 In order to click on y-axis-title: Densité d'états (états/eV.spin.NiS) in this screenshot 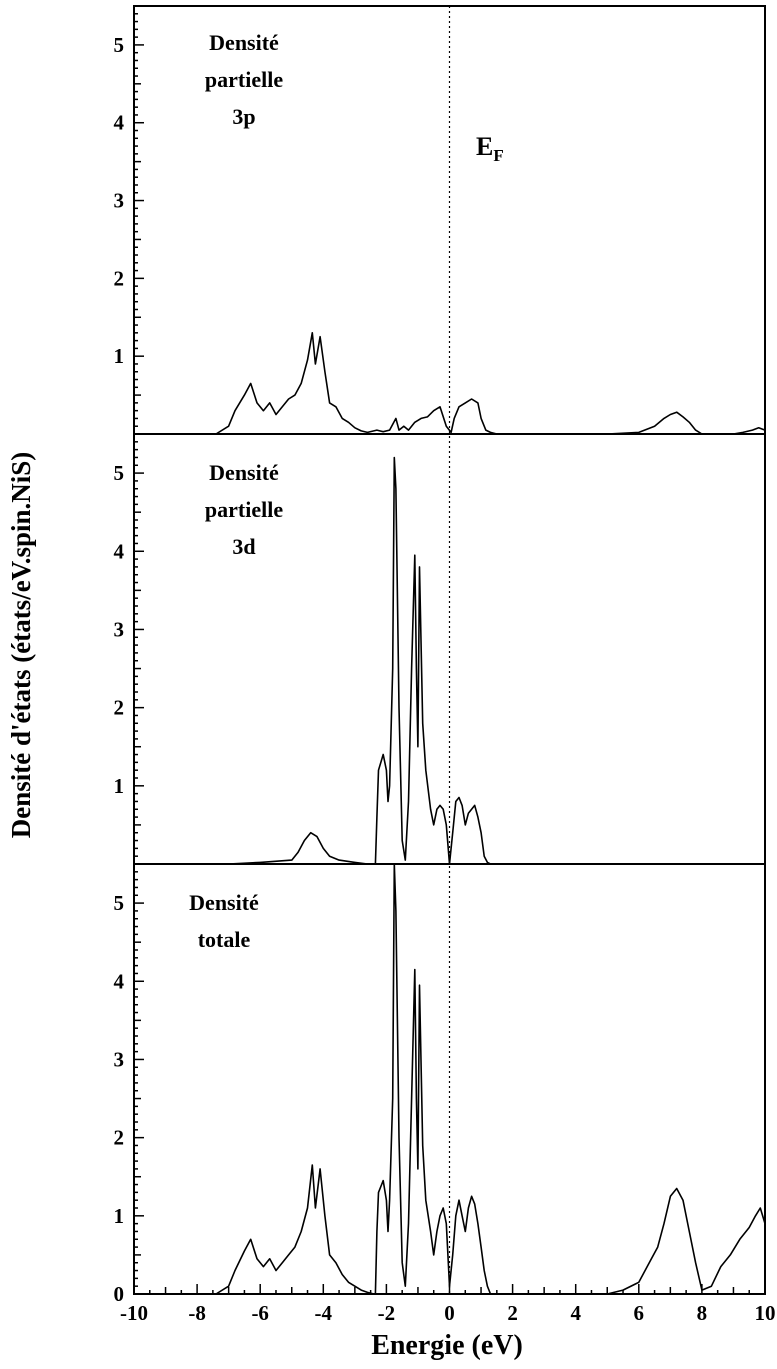, I will do `click(21, 645)`.